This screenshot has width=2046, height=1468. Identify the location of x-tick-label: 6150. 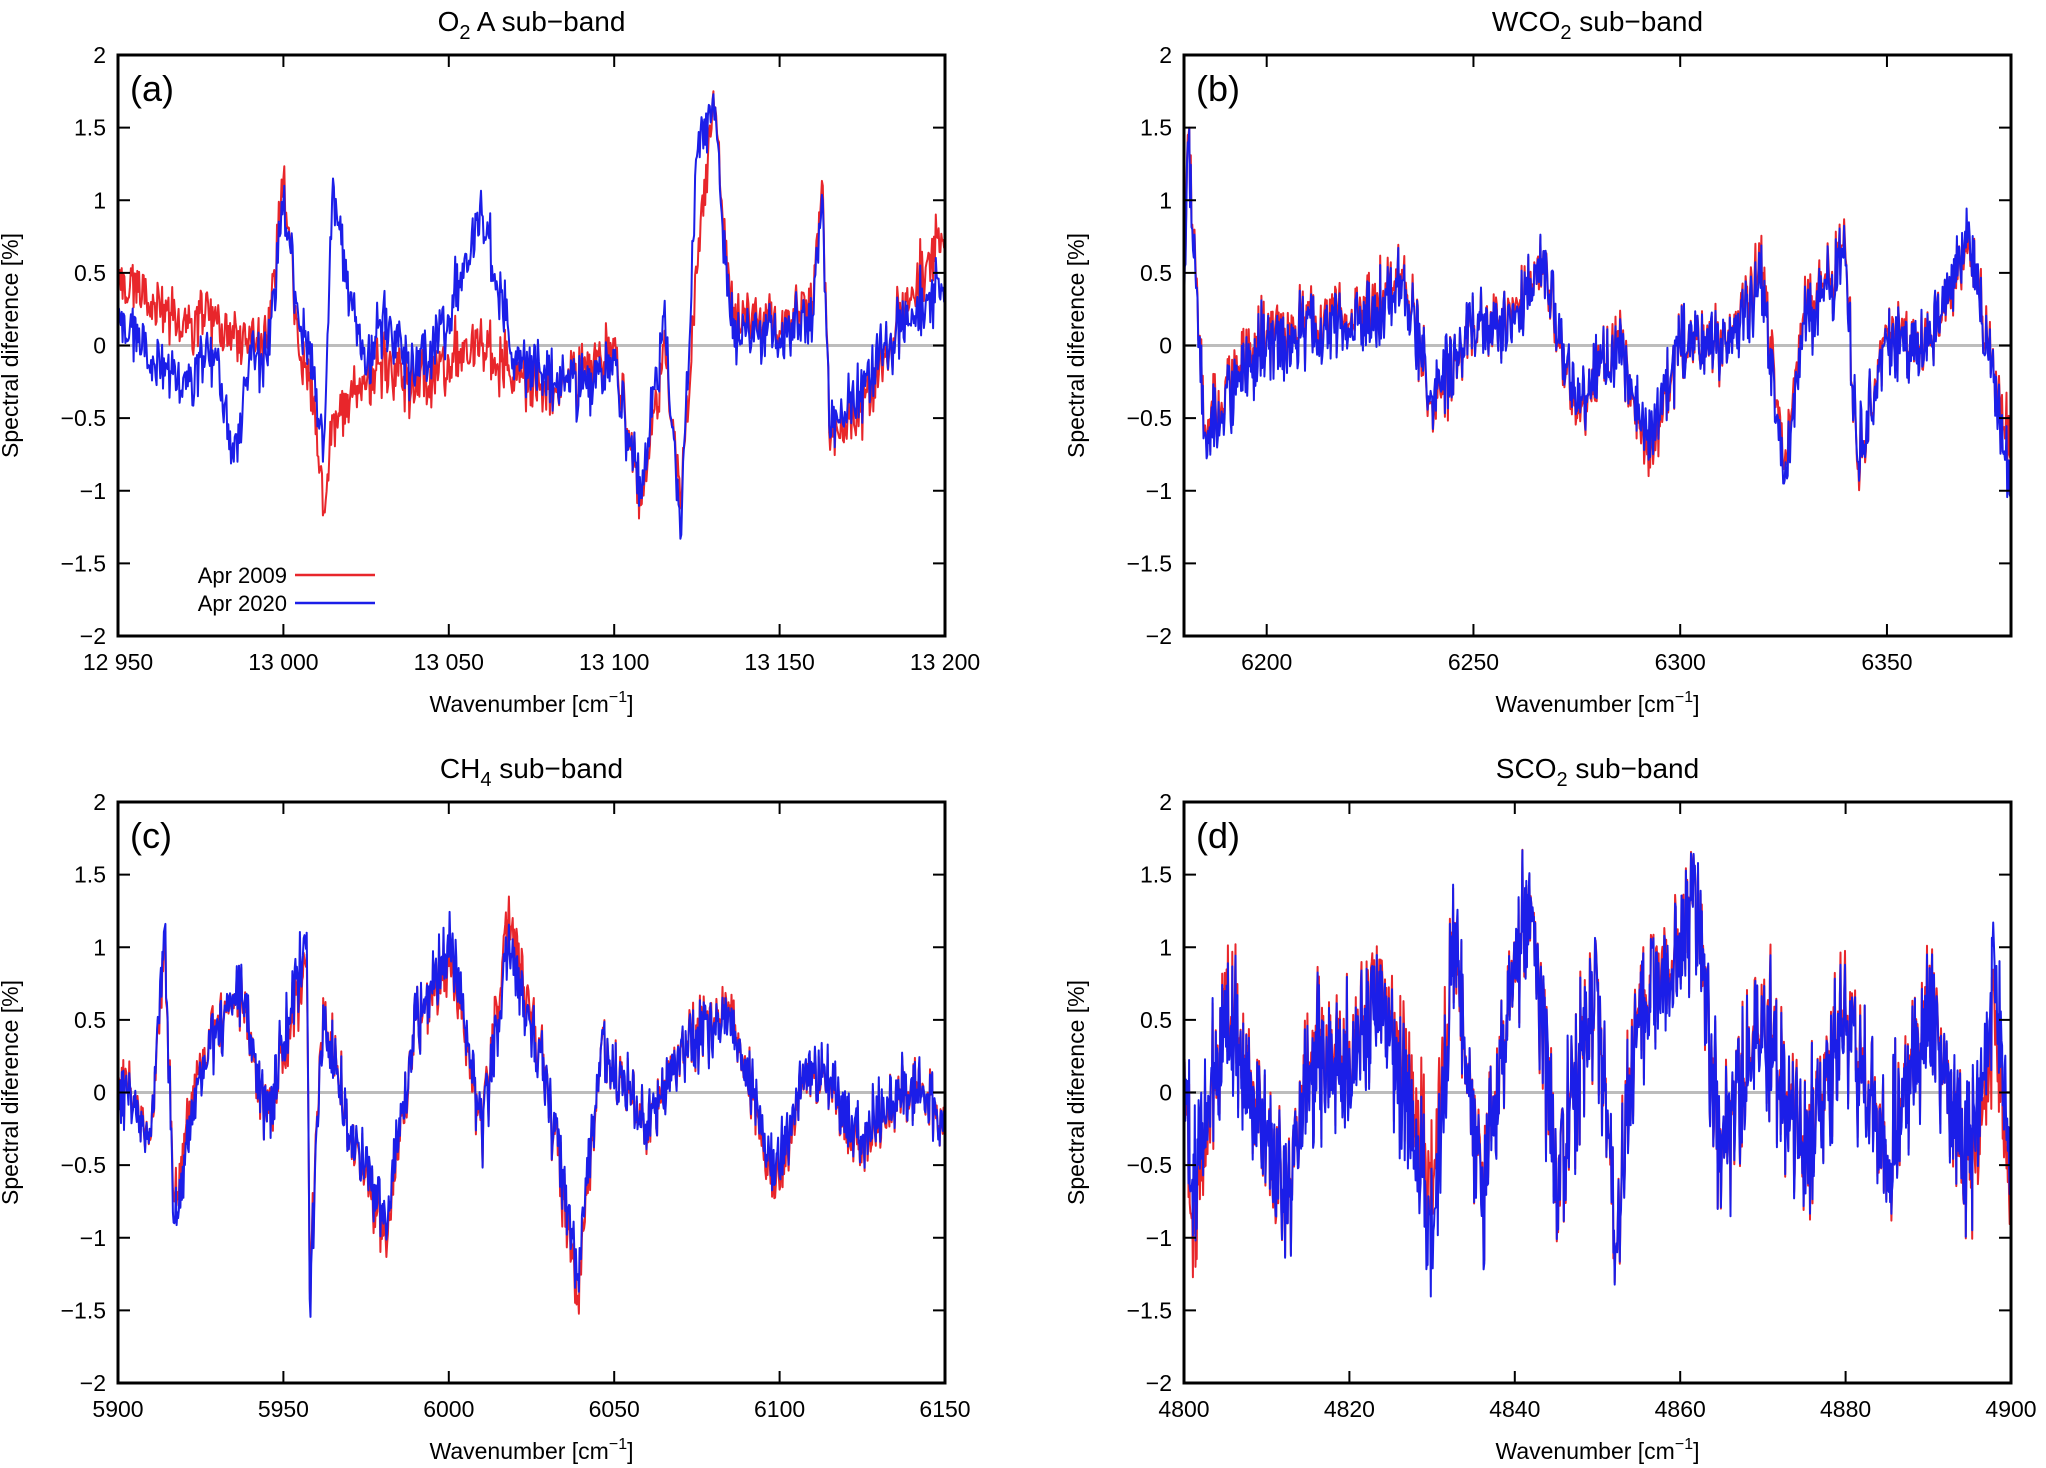
(944, 1409).